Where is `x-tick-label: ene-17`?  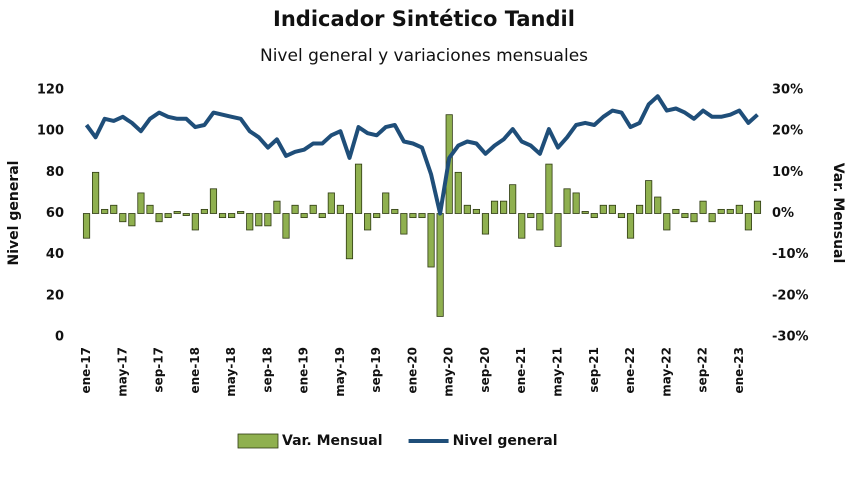
x-tick-label: ene-17 is located at coordinates (86, 370).